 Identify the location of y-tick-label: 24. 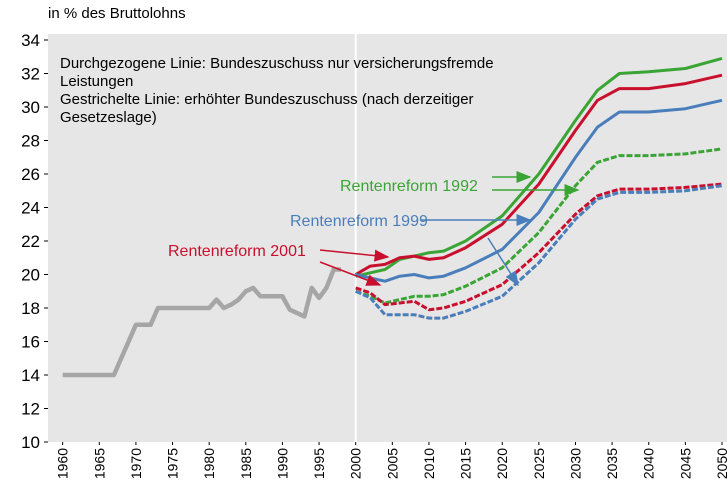
(30, 208).